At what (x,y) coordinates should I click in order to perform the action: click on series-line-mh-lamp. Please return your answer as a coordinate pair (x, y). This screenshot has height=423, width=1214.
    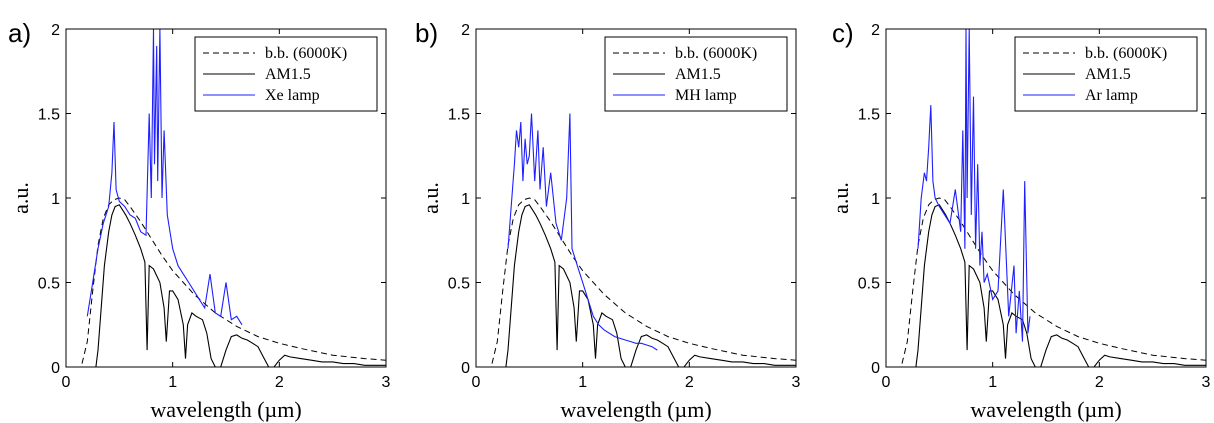
    Looking at the image, I should click on (582, 232).